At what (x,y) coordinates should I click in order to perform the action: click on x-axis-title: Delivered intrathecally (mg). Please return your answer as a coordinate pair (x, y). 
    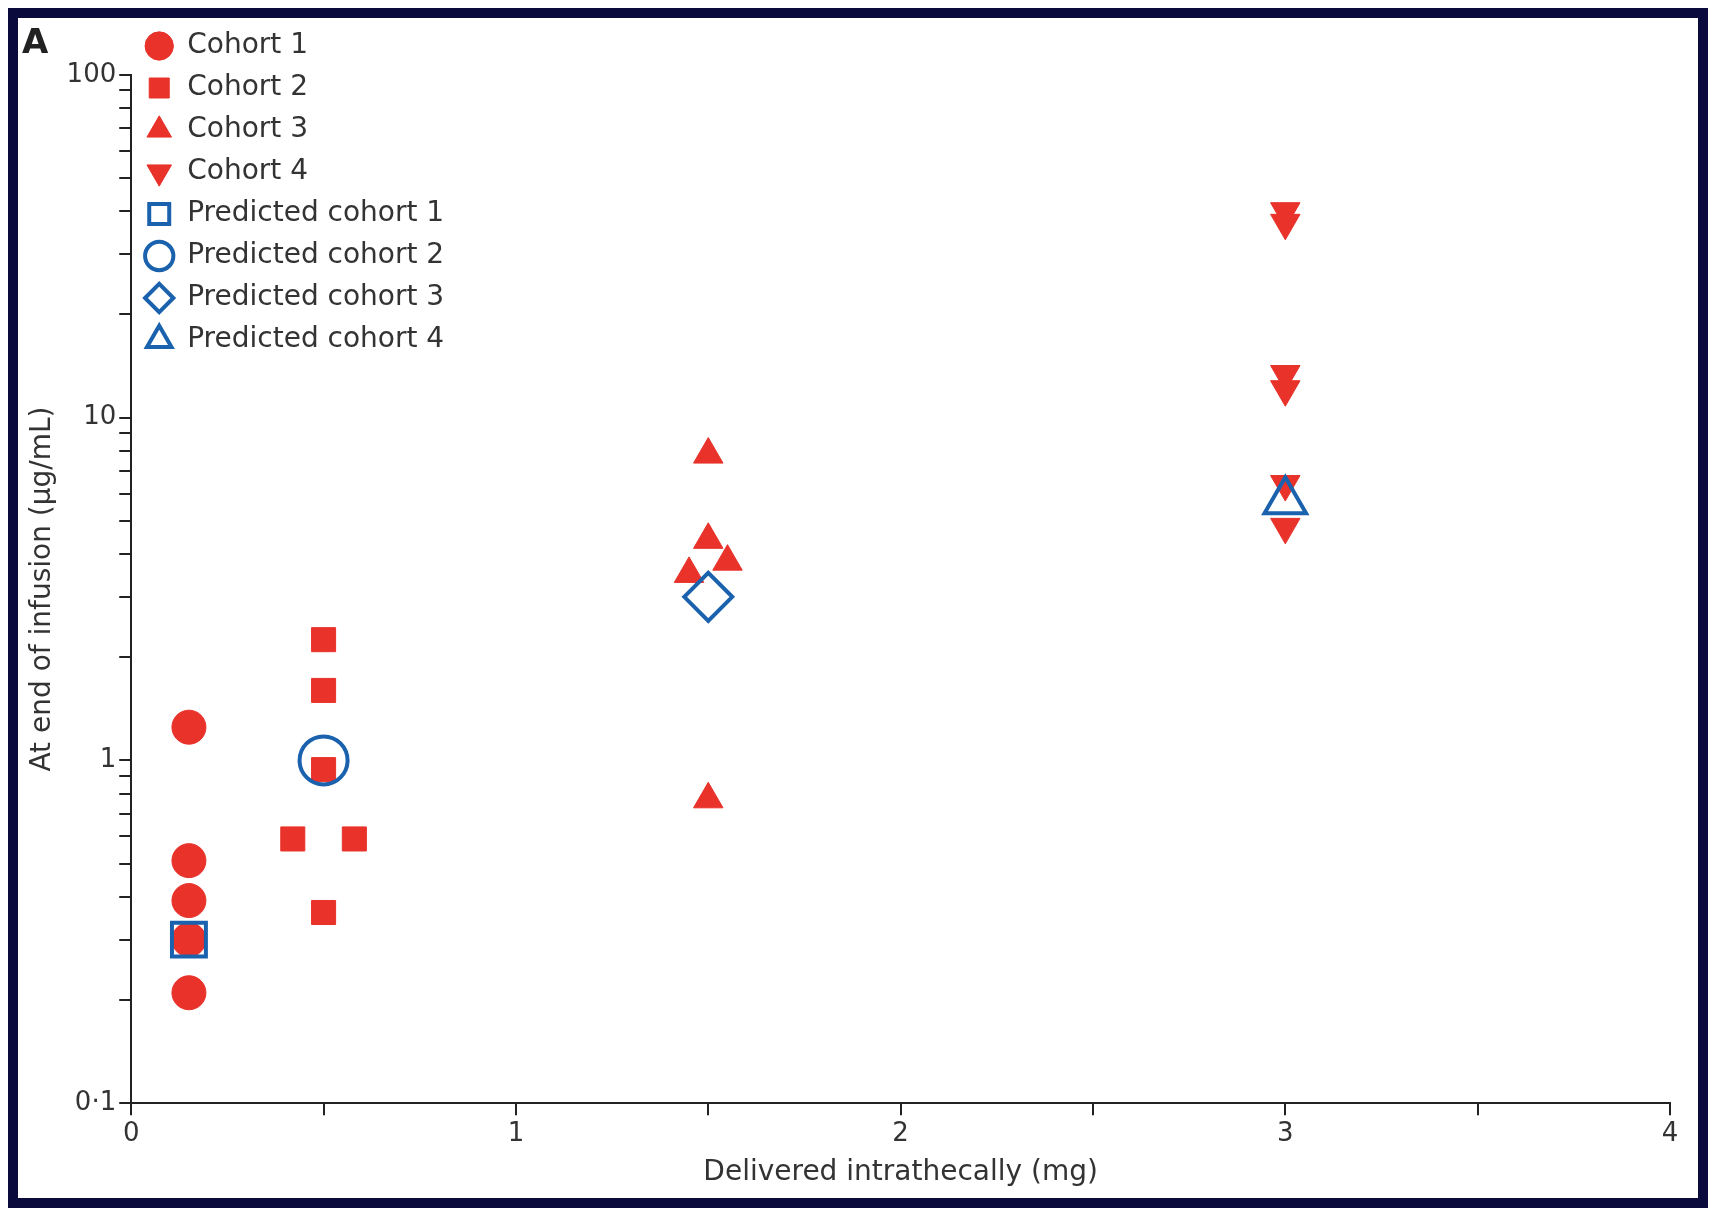
    Looking at the image, I should click on (900, 1171).